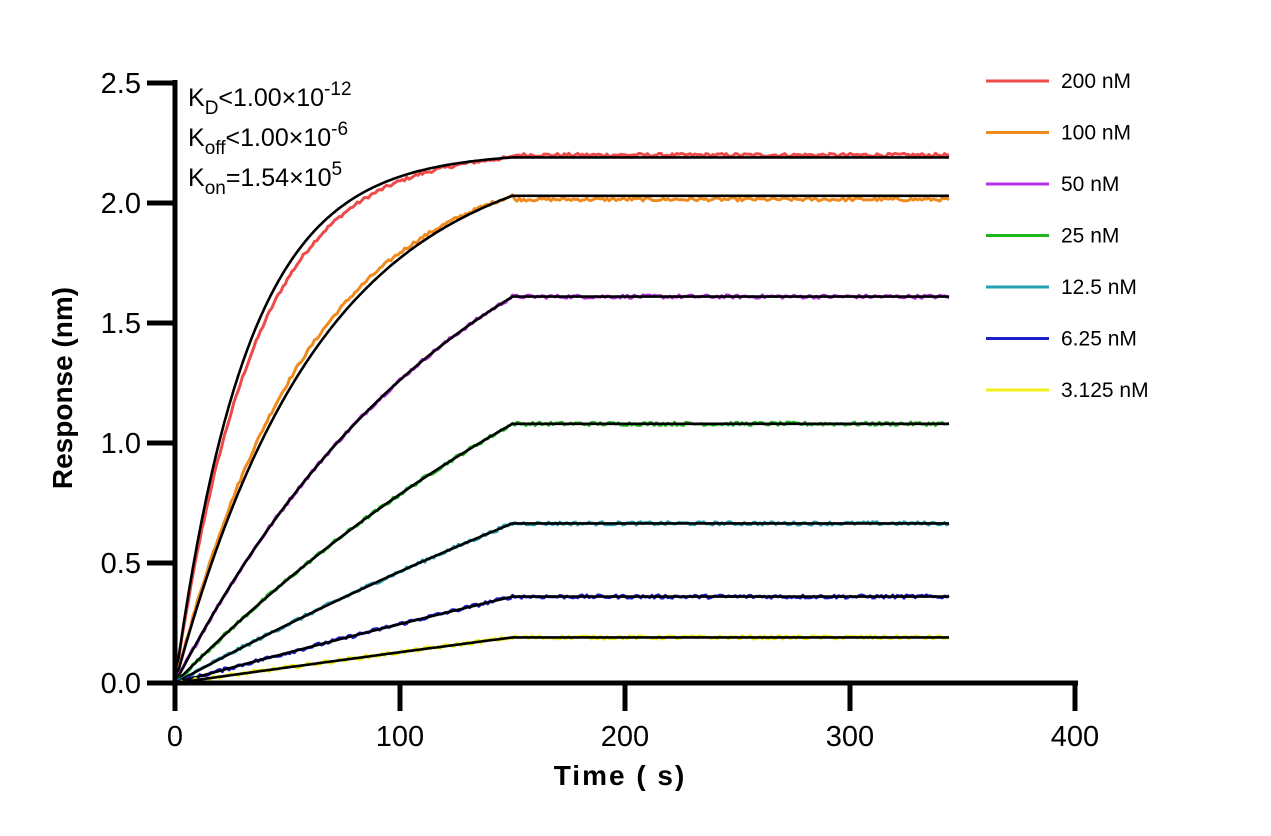 The width and height of the screenshot is (1271, 836). What do you see at coordinates (279, 178) in the screenshot?
I see `constant-value: =1.54×10` at bounding box center [279, 178].